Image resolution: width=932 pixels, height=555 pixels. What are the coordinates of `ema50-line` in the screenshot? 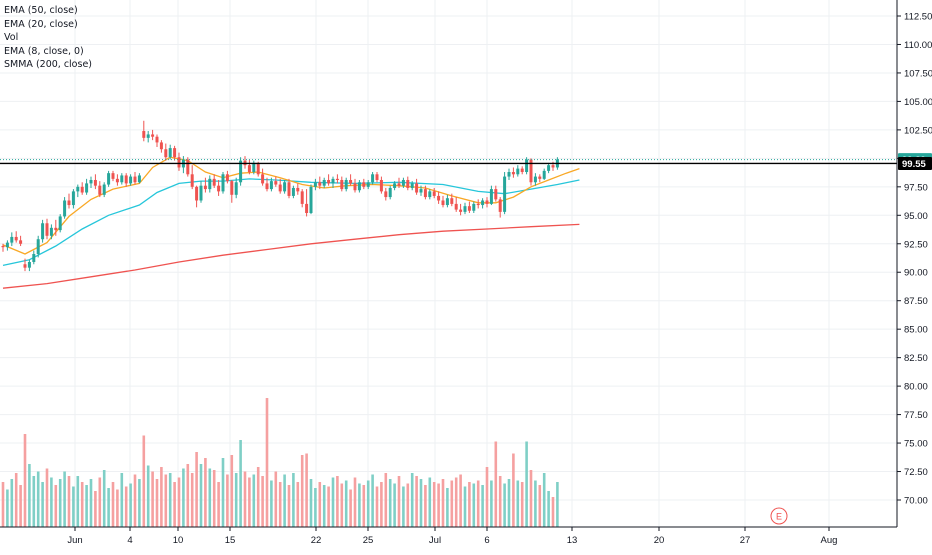 It's located at (291, 222).